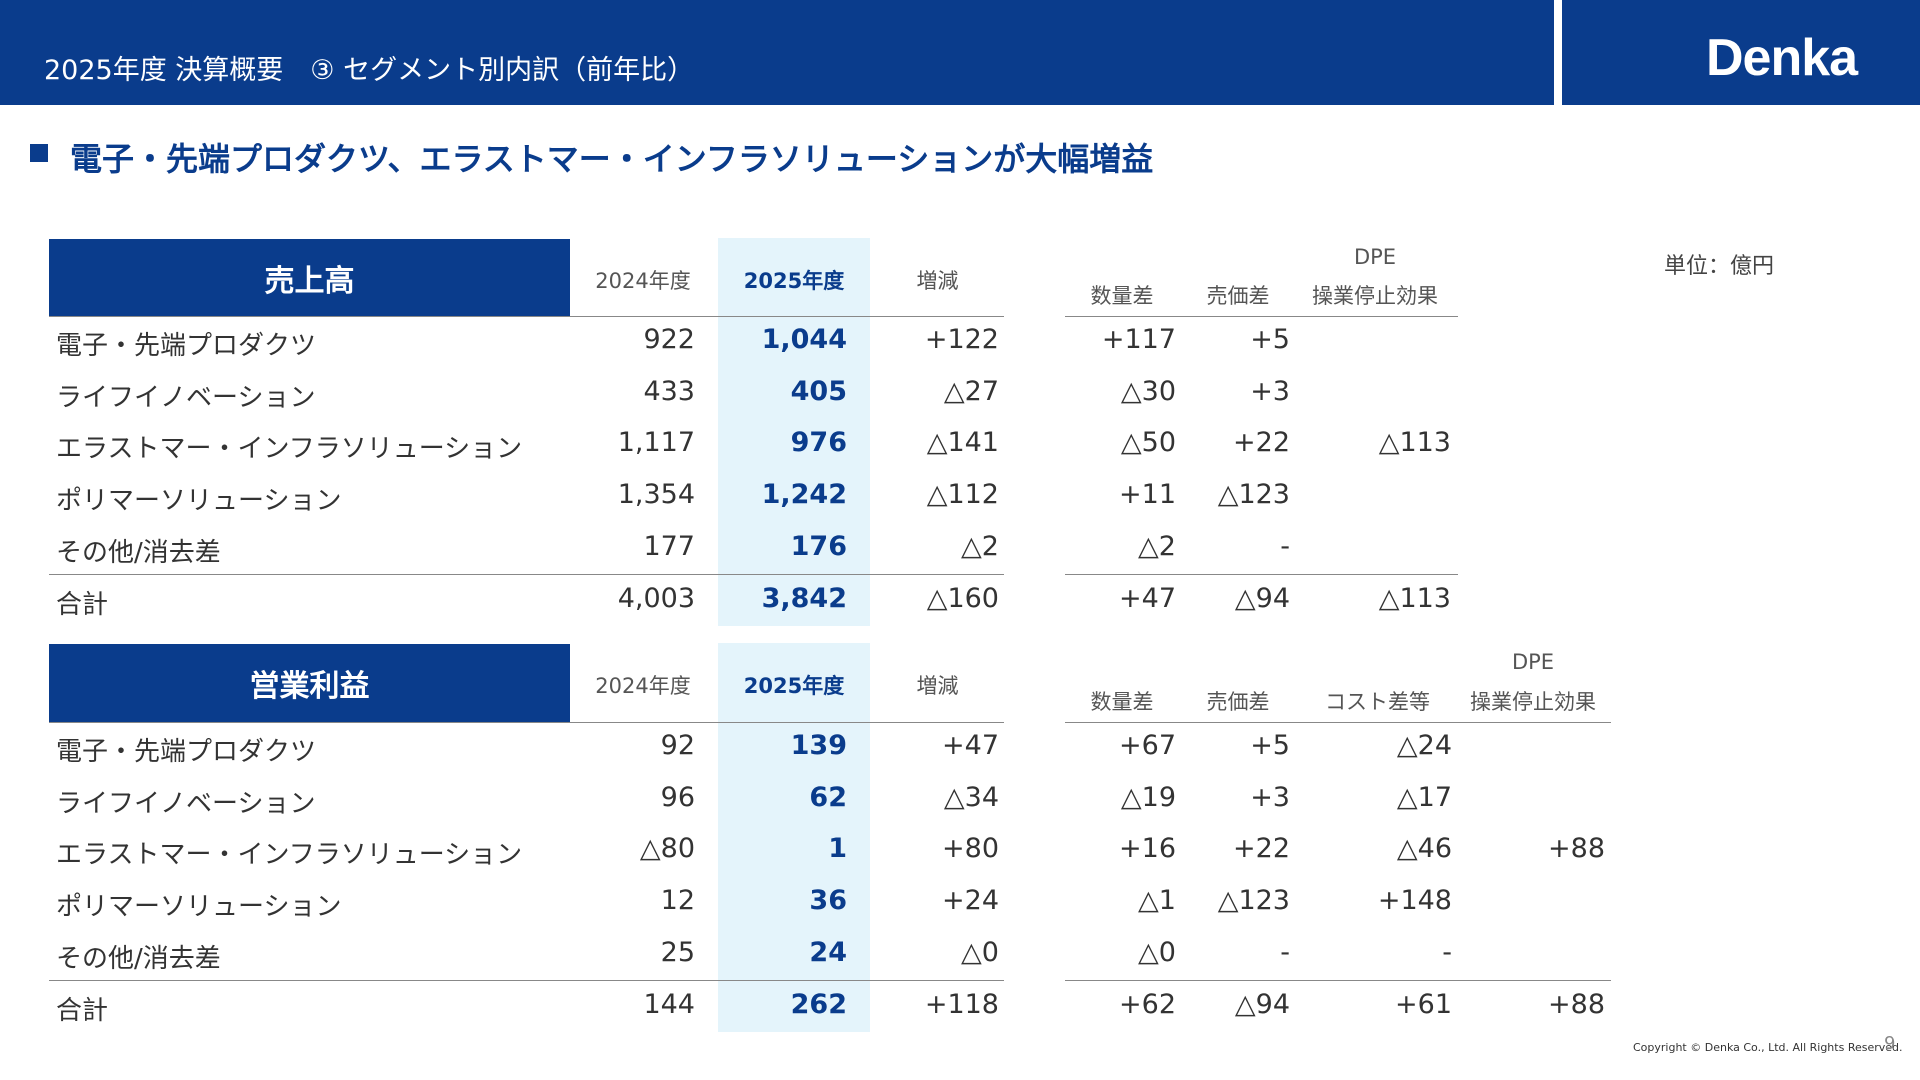 The image size is (1920, 1080). I want to click on unit-label: 単位：億円, so click(1719, 266).